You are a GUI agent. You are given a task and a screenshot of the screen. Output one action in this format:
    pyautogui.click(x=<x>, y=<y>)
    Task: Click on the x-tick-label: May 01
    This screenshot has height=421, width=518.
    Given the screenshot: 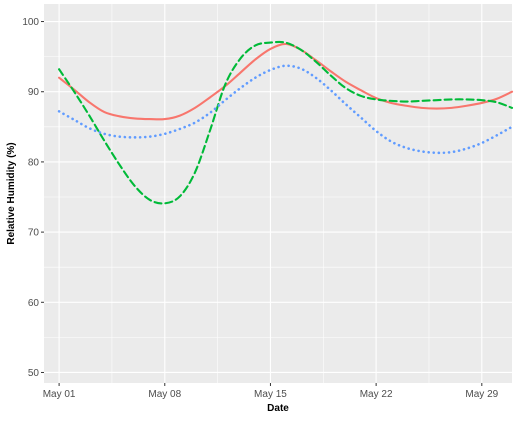 What is the action you would take?
    pyautogui.click(x=59, y=394)
    